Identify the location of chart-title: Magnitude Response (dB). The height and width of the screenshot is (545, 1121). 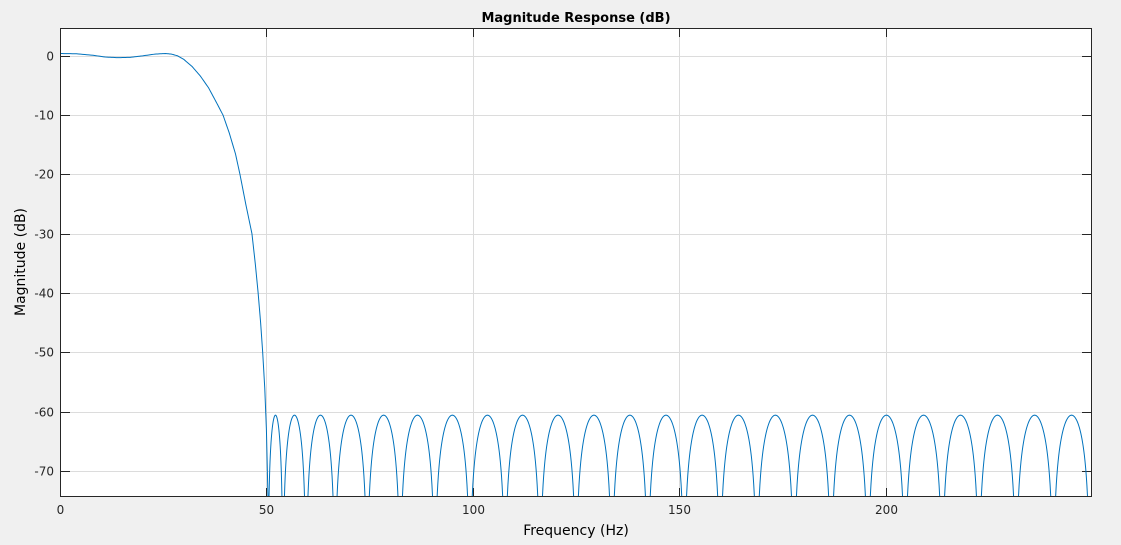
(575, 18).